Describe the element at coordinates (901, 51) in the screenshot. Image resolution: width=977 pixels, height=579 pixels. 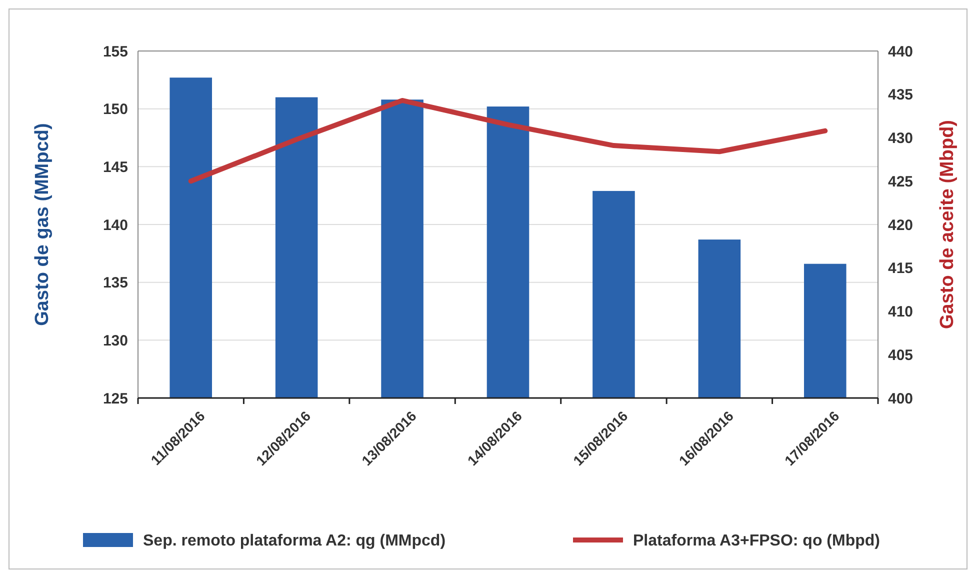
I see `y2-tick-label: 440` at that location.